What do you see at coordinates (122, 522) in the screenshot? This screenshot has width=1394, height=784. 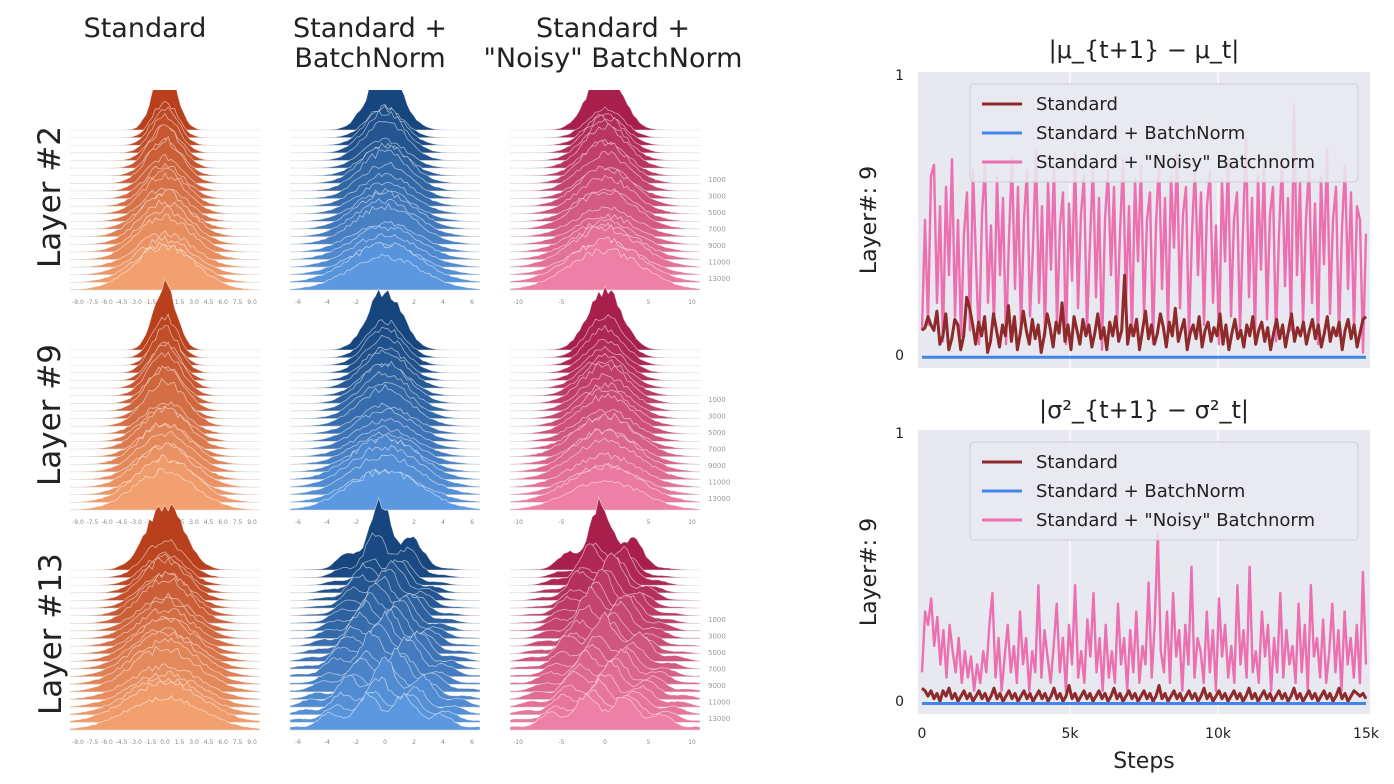 I see `ridge-tick-label: -4.5` at bounding box center [122, 522].